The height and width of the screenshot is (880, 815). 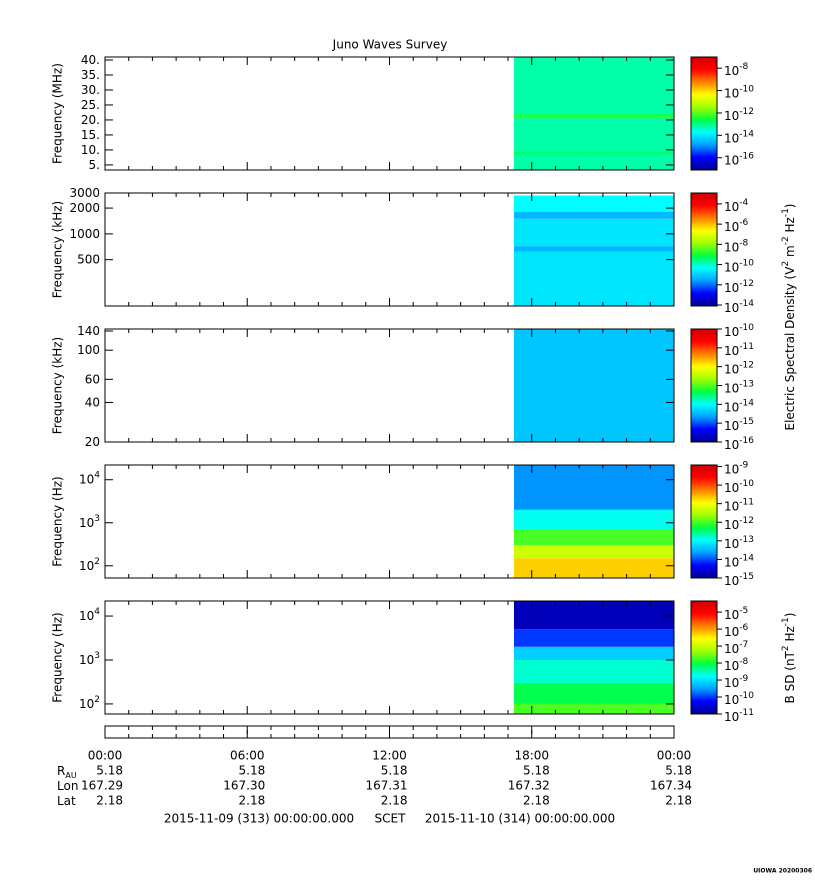 I want to click on y-tick-label: 40, so click(x=92, y=402).